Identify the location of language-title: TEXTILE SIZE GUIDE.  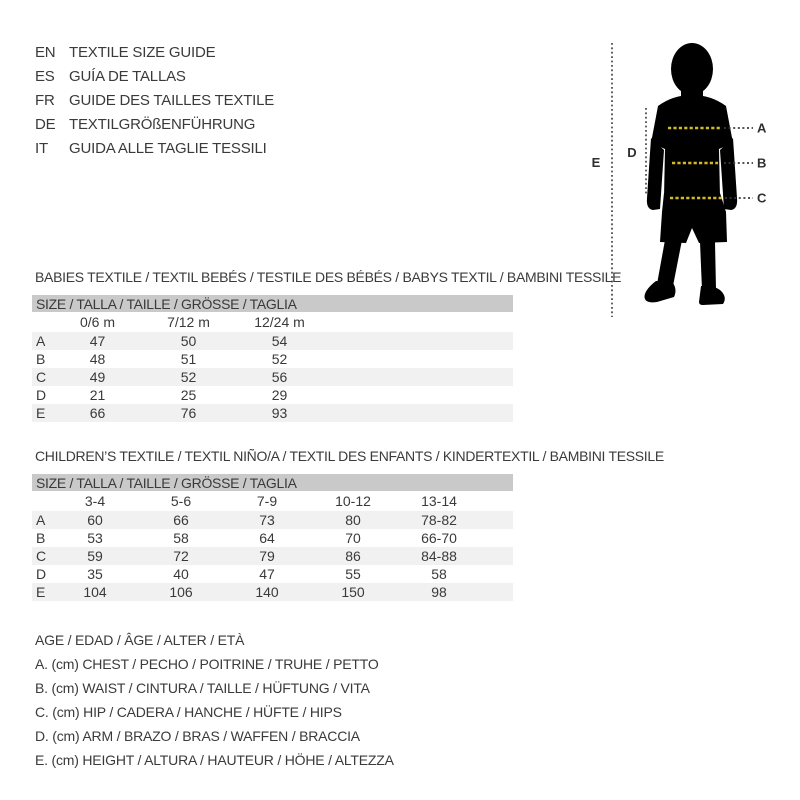
(142, 52).